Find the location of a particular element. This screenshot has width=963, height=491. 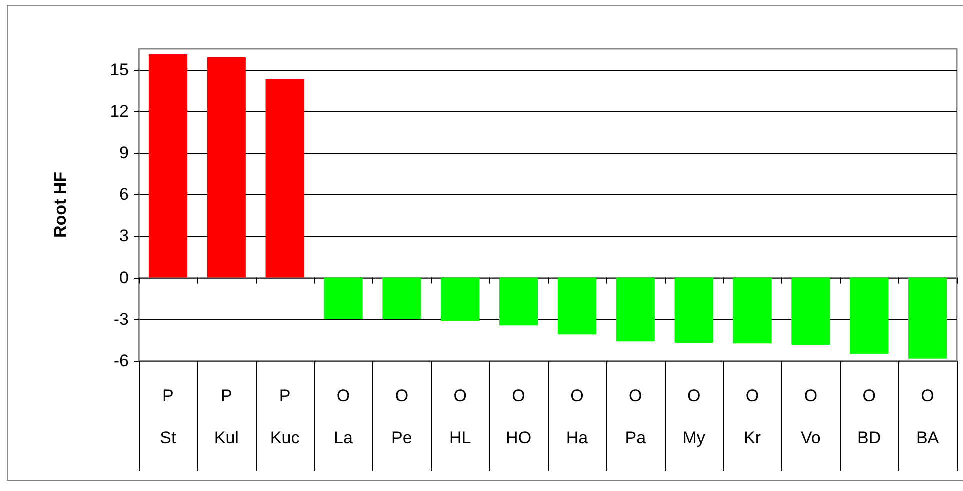

category-label: O Ha is located at coordinates (577, 417).